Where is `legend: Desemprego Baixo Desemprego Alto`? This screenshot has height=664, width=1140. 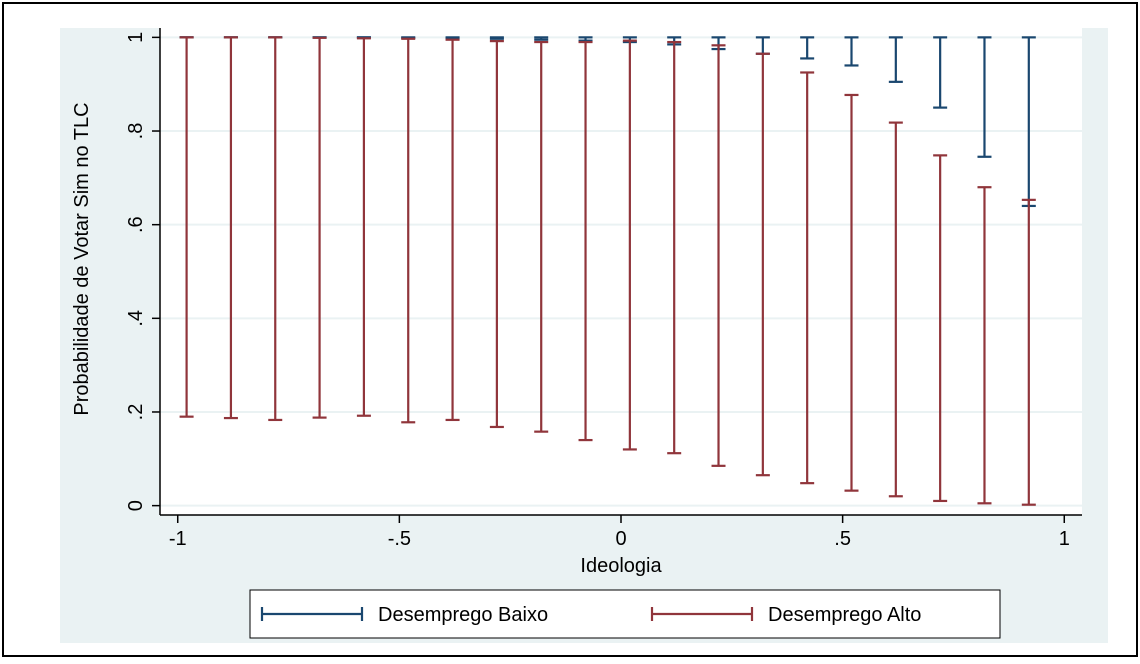
legend: Desemprego Baixo Desemprego Alto is located at coordinates (625, 614).